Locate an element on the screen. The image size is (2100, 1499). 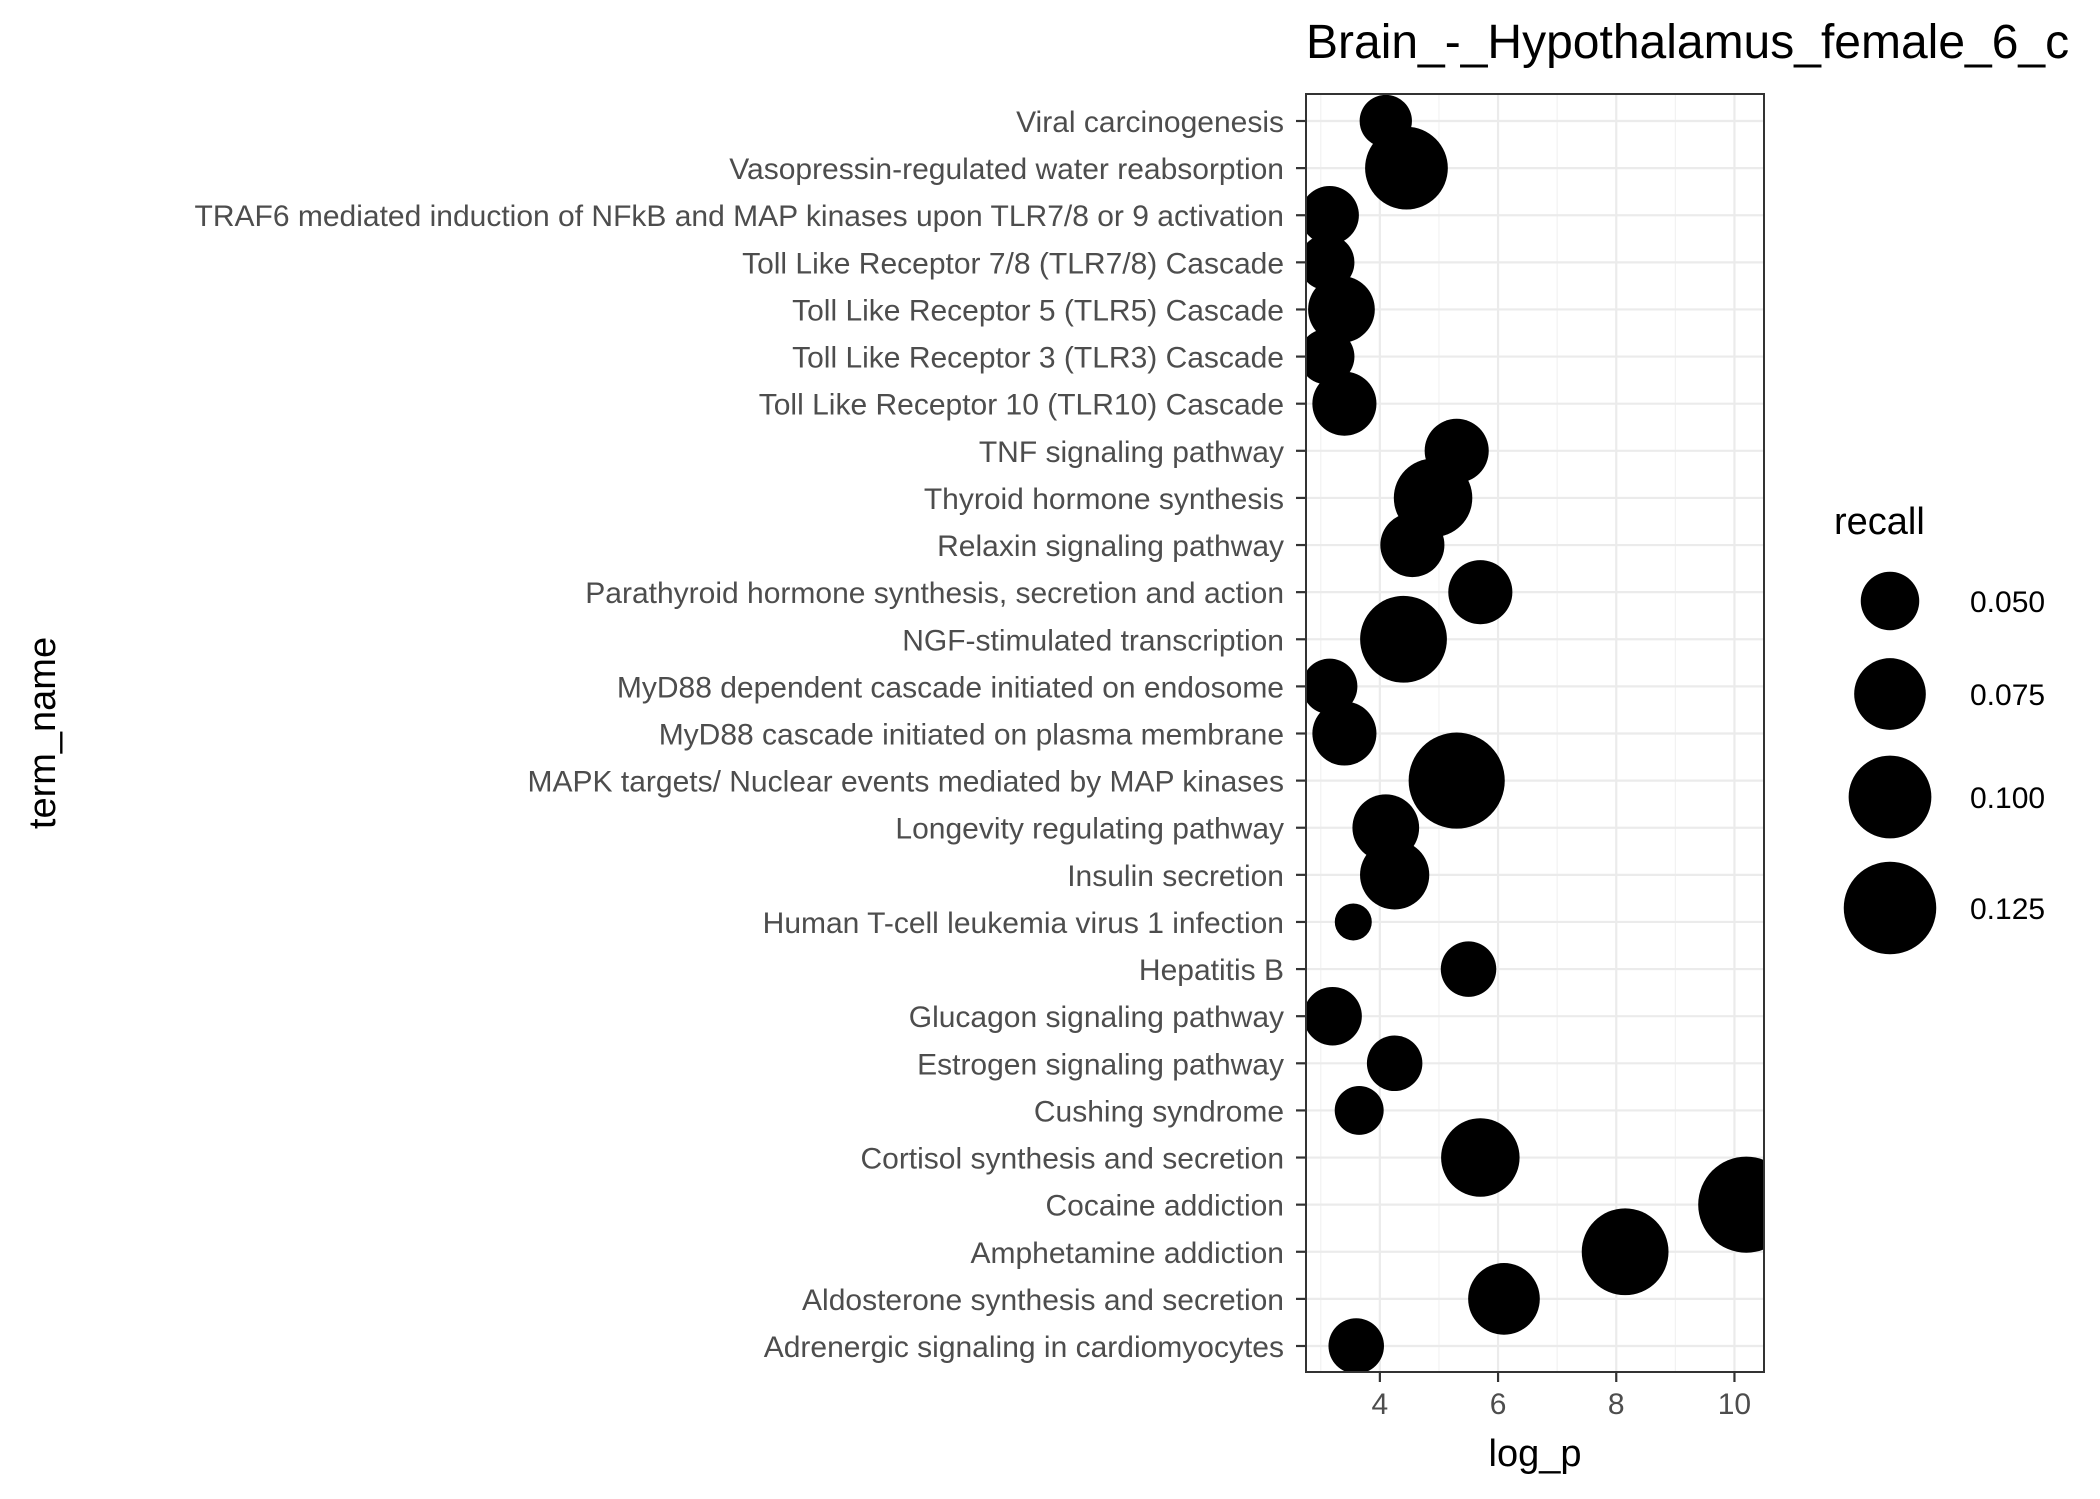
y-tick-label: Cocaine addiction is located at coordinates (1165, 1206).